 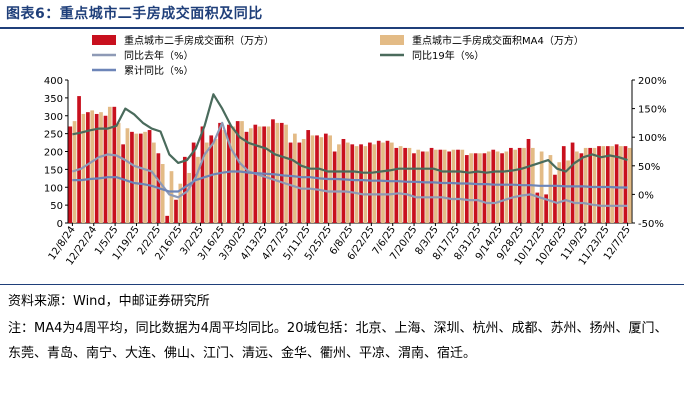 I want to click on title-divider, so click(x=342, y=28).